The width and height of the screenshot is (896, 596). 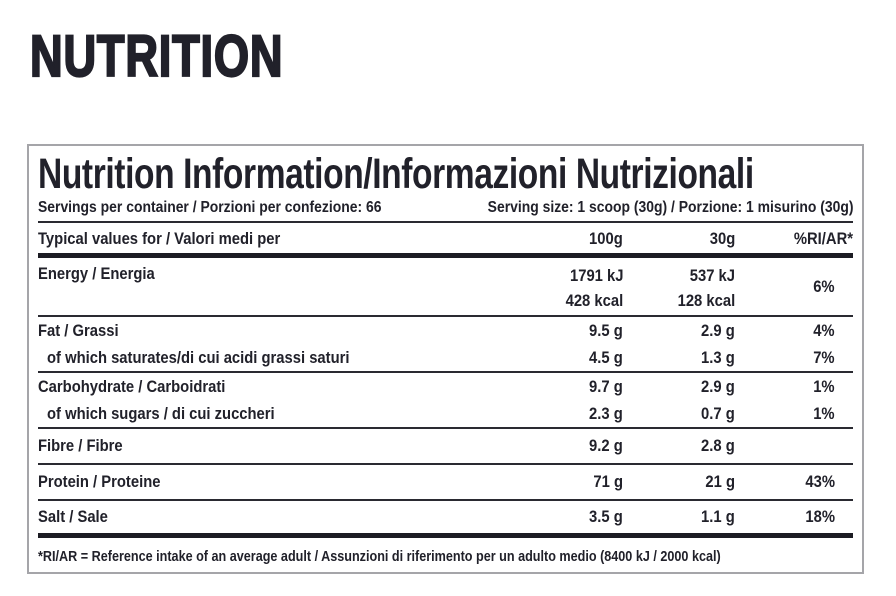 What do you see at coordinates (820, 481) in the screenshot?
I see `value-ri: 43%` at bounding box center [820, 481].